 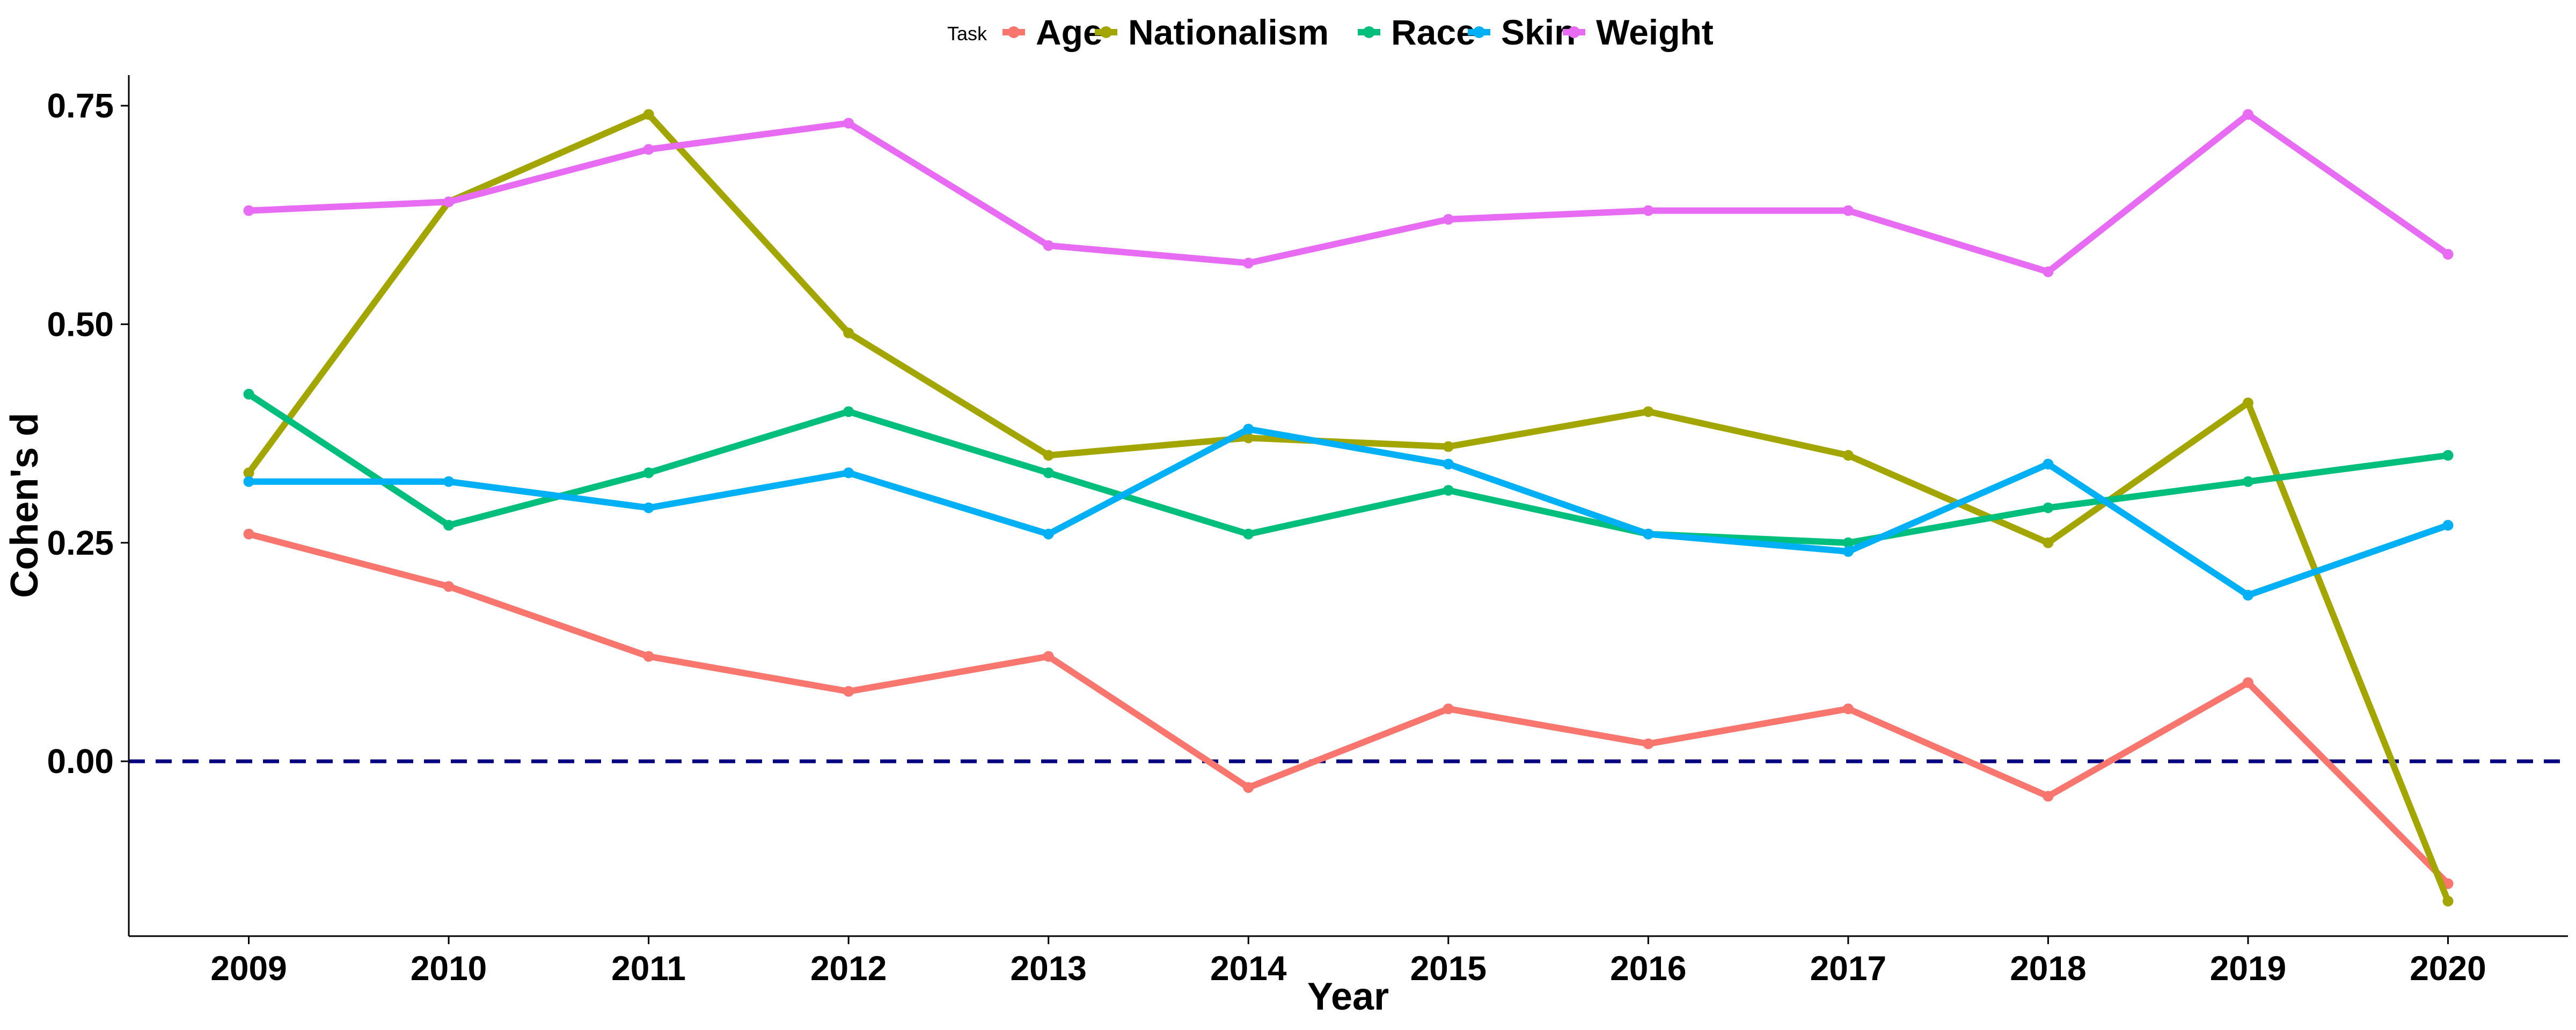 I want to click on legend-item-weight: Weight, so click(x=1638, y=32).